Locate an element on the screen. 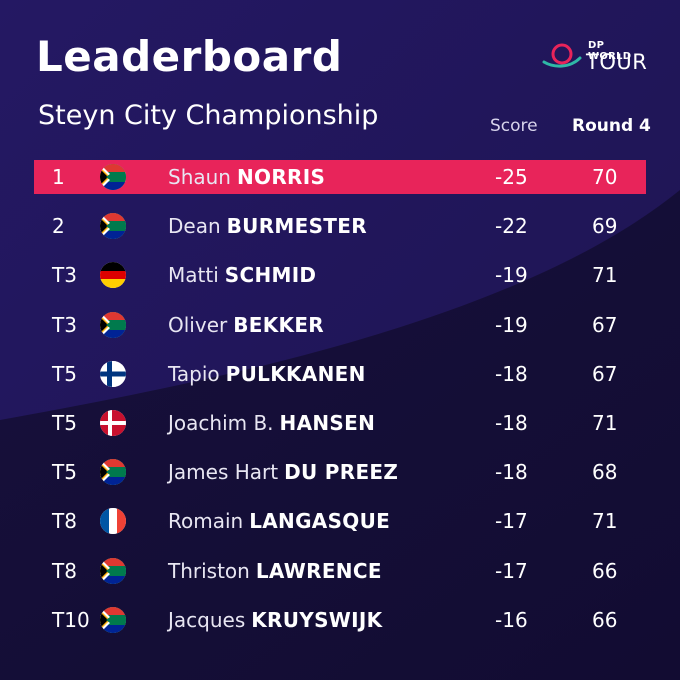 The height and width of the screenshot is (680, 680). leaderboard-row: T5 James Hart DU PREEZ -18 68 is located at coordinates (340, 472).